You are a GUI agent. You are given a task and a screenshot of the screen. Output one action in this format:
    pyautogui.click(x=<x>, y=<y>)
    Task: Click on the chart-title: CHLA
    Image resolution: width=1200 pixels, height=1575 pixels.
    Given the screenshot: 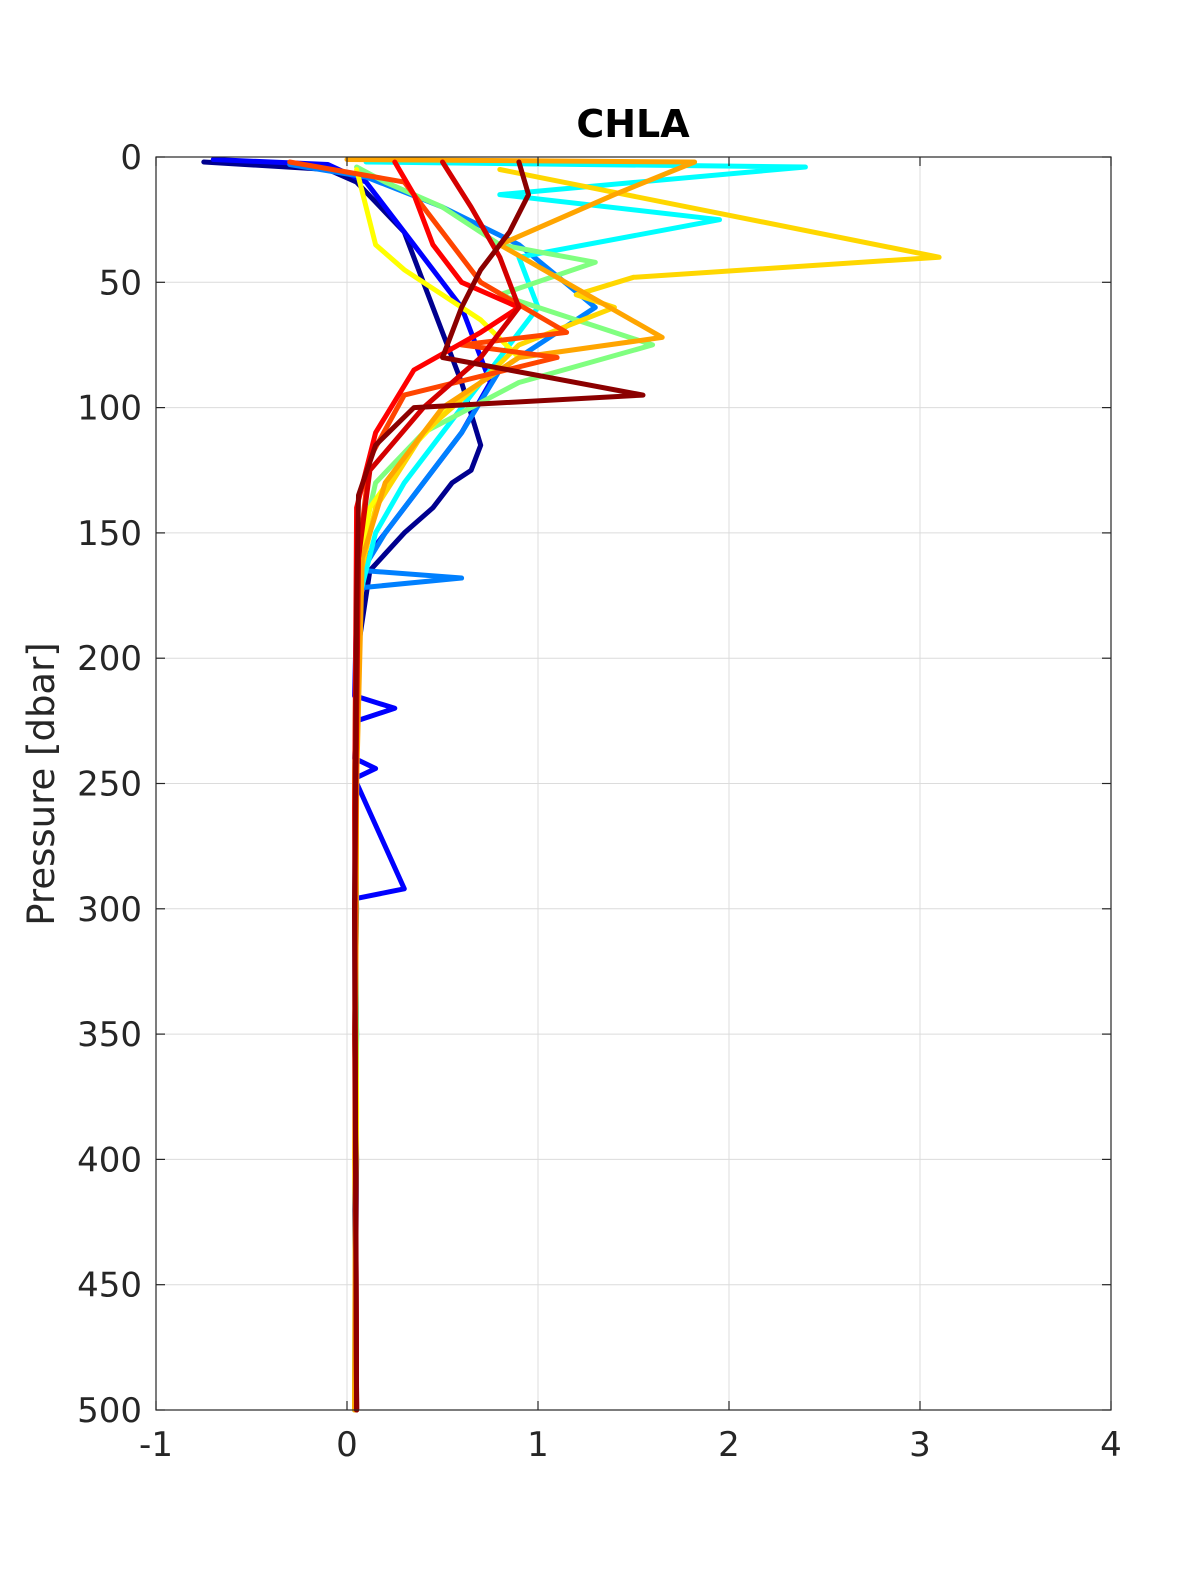 What is the action you would take?
    pyautogui.click(x=633, y=124)
    